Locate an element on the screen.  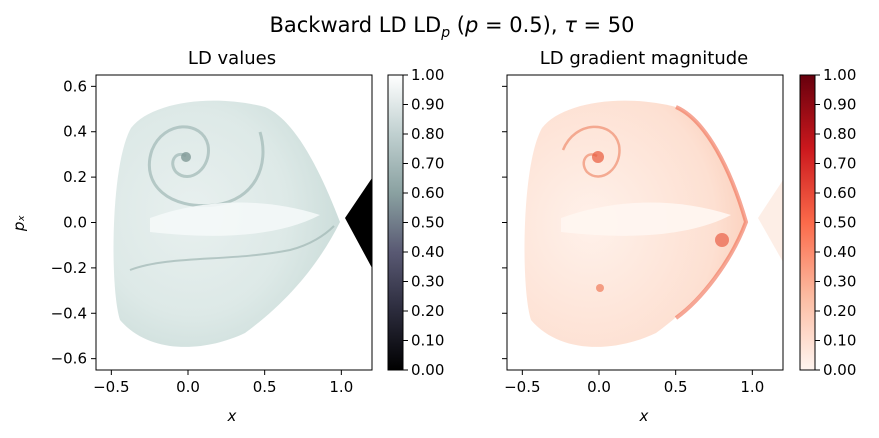
ld-gradient-title: LD gradient magnitude is located at coordinates (644, 58).